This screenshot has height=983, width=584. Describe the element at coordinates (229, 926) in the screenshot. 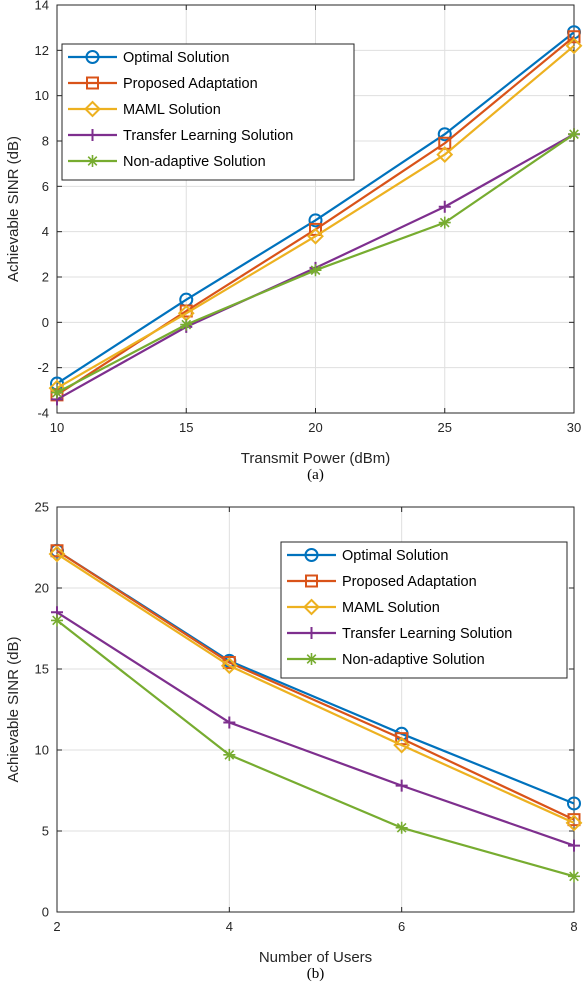

I see `x-tick-label: 4` at that location.